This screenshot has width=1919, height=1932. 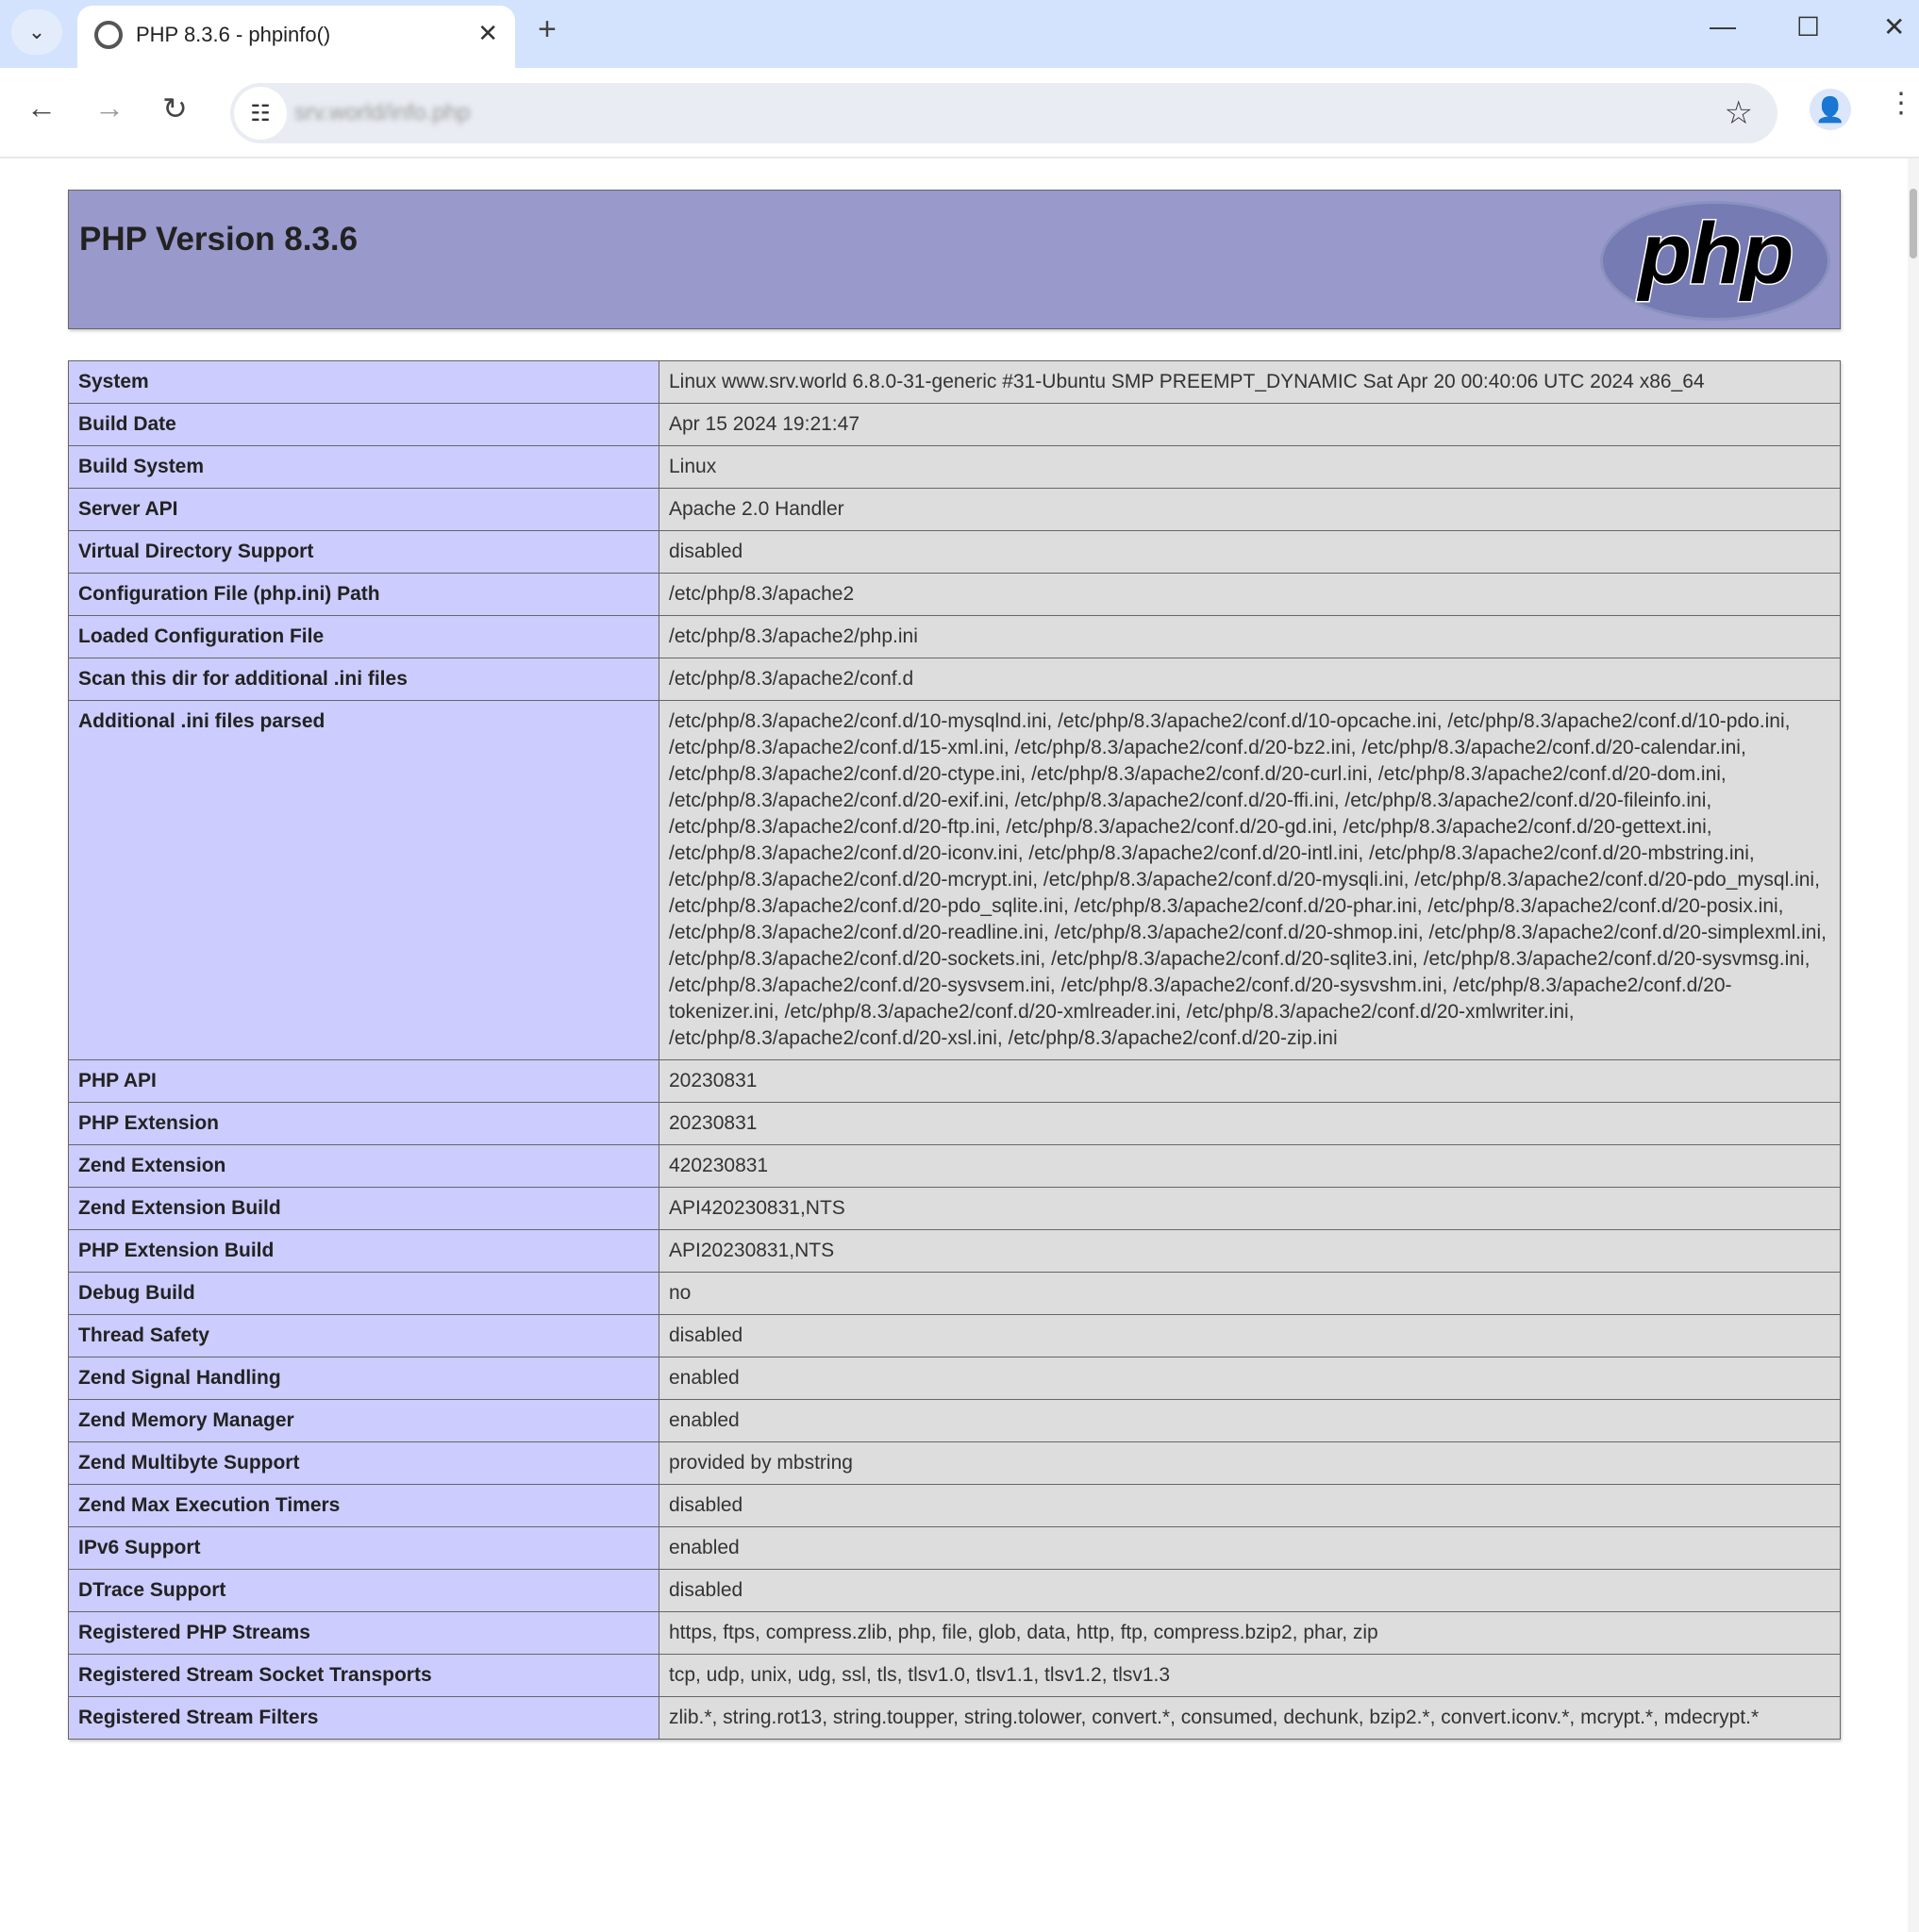 I want to click on table-row: Thread Safety disabled, so click(x=954, y=1336).